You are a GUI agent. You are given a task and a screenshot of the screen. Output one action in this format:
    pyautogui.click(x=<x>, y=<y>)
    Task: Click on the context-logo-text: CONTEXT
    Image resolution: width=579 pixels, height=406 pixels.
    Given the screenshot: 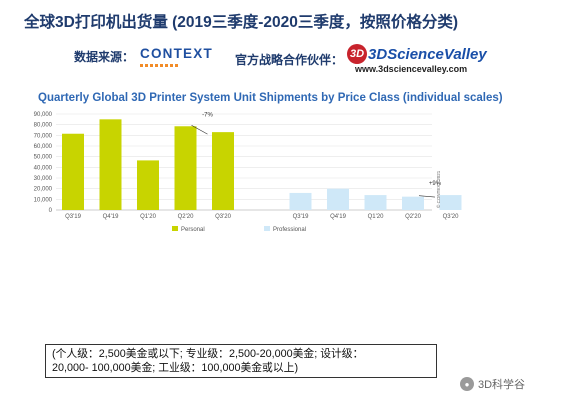 What is the action you would take?
    pyautogui.click(x=176, y=53)
    